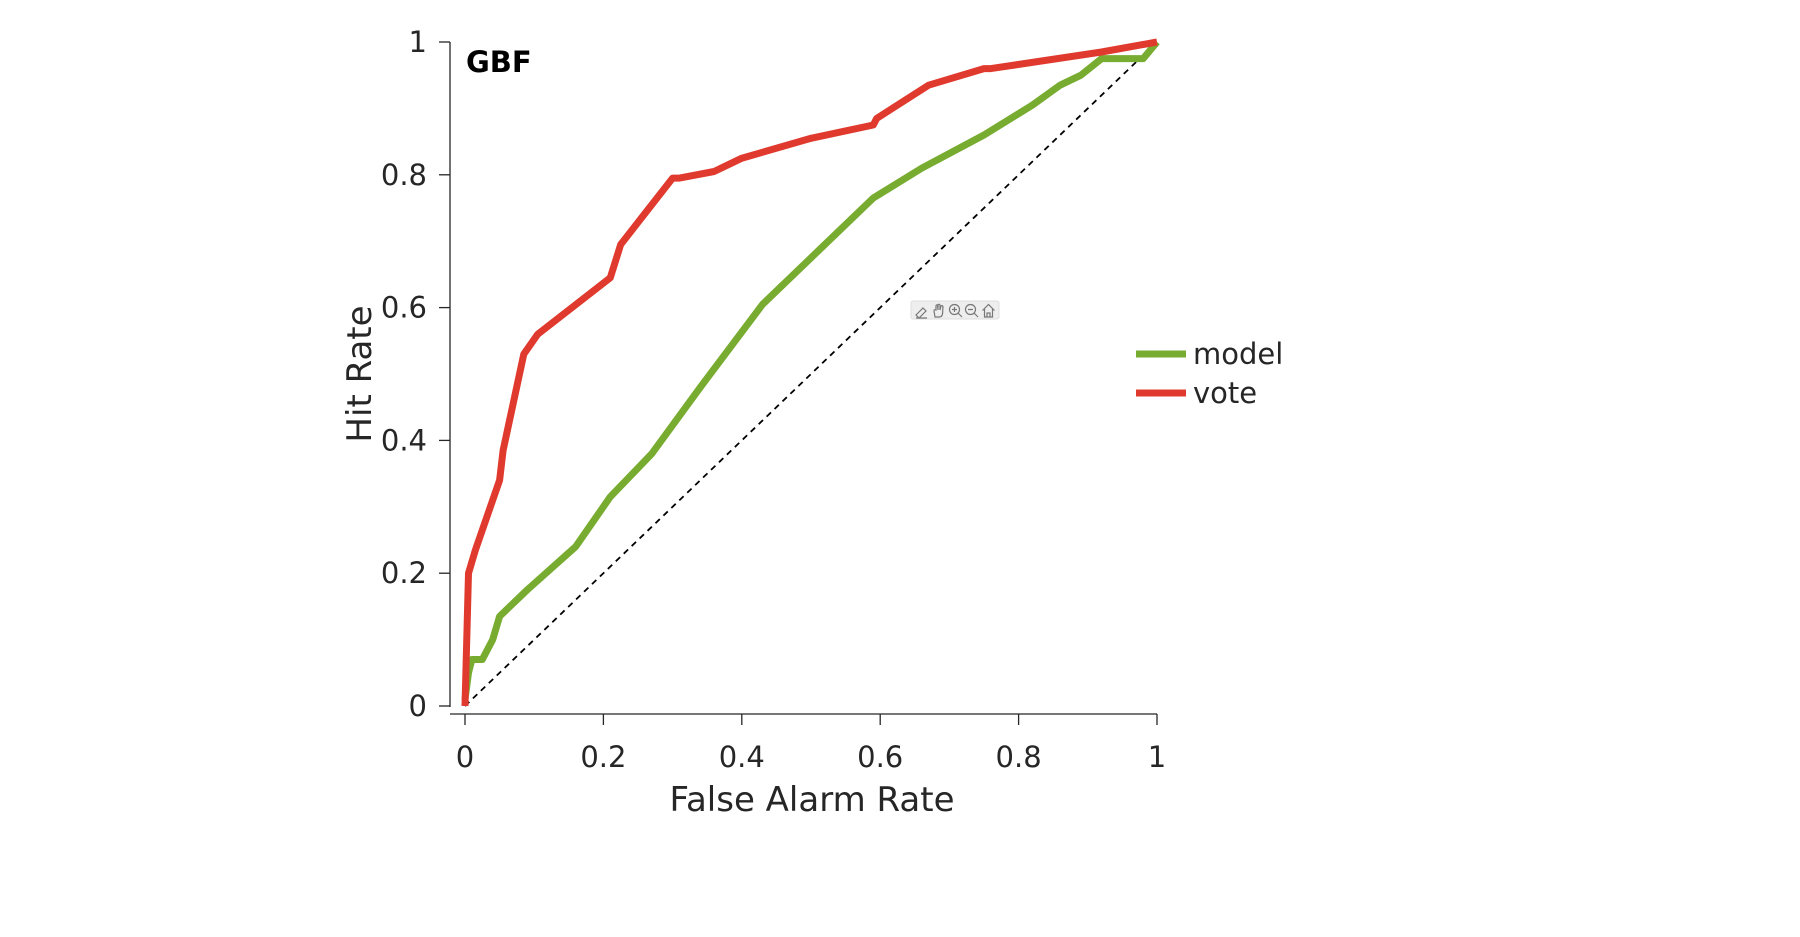 Image resolution: width=1800 pixels, height=937 pixels. I want to click on y-tick-label: 0.8, so click(404, 175).